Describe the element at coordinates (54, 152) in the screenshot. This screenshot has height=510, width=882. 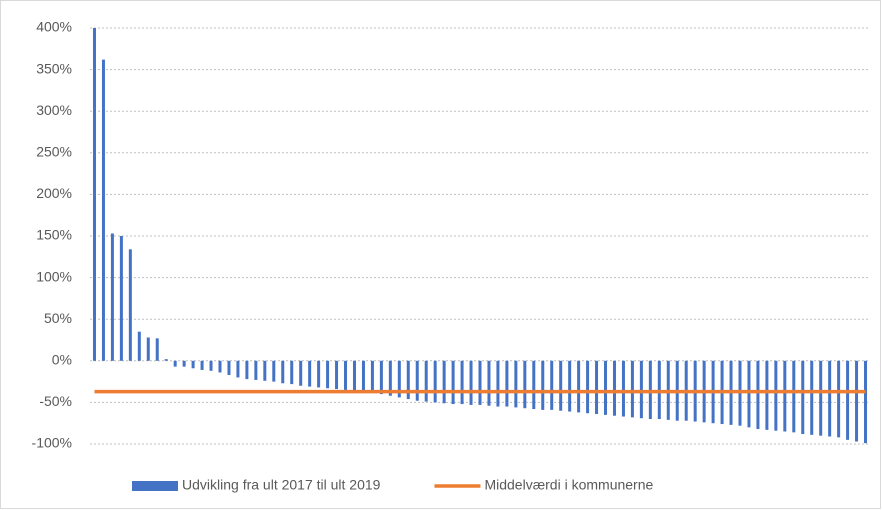
I see `y-tick-label: 250%` at that location.